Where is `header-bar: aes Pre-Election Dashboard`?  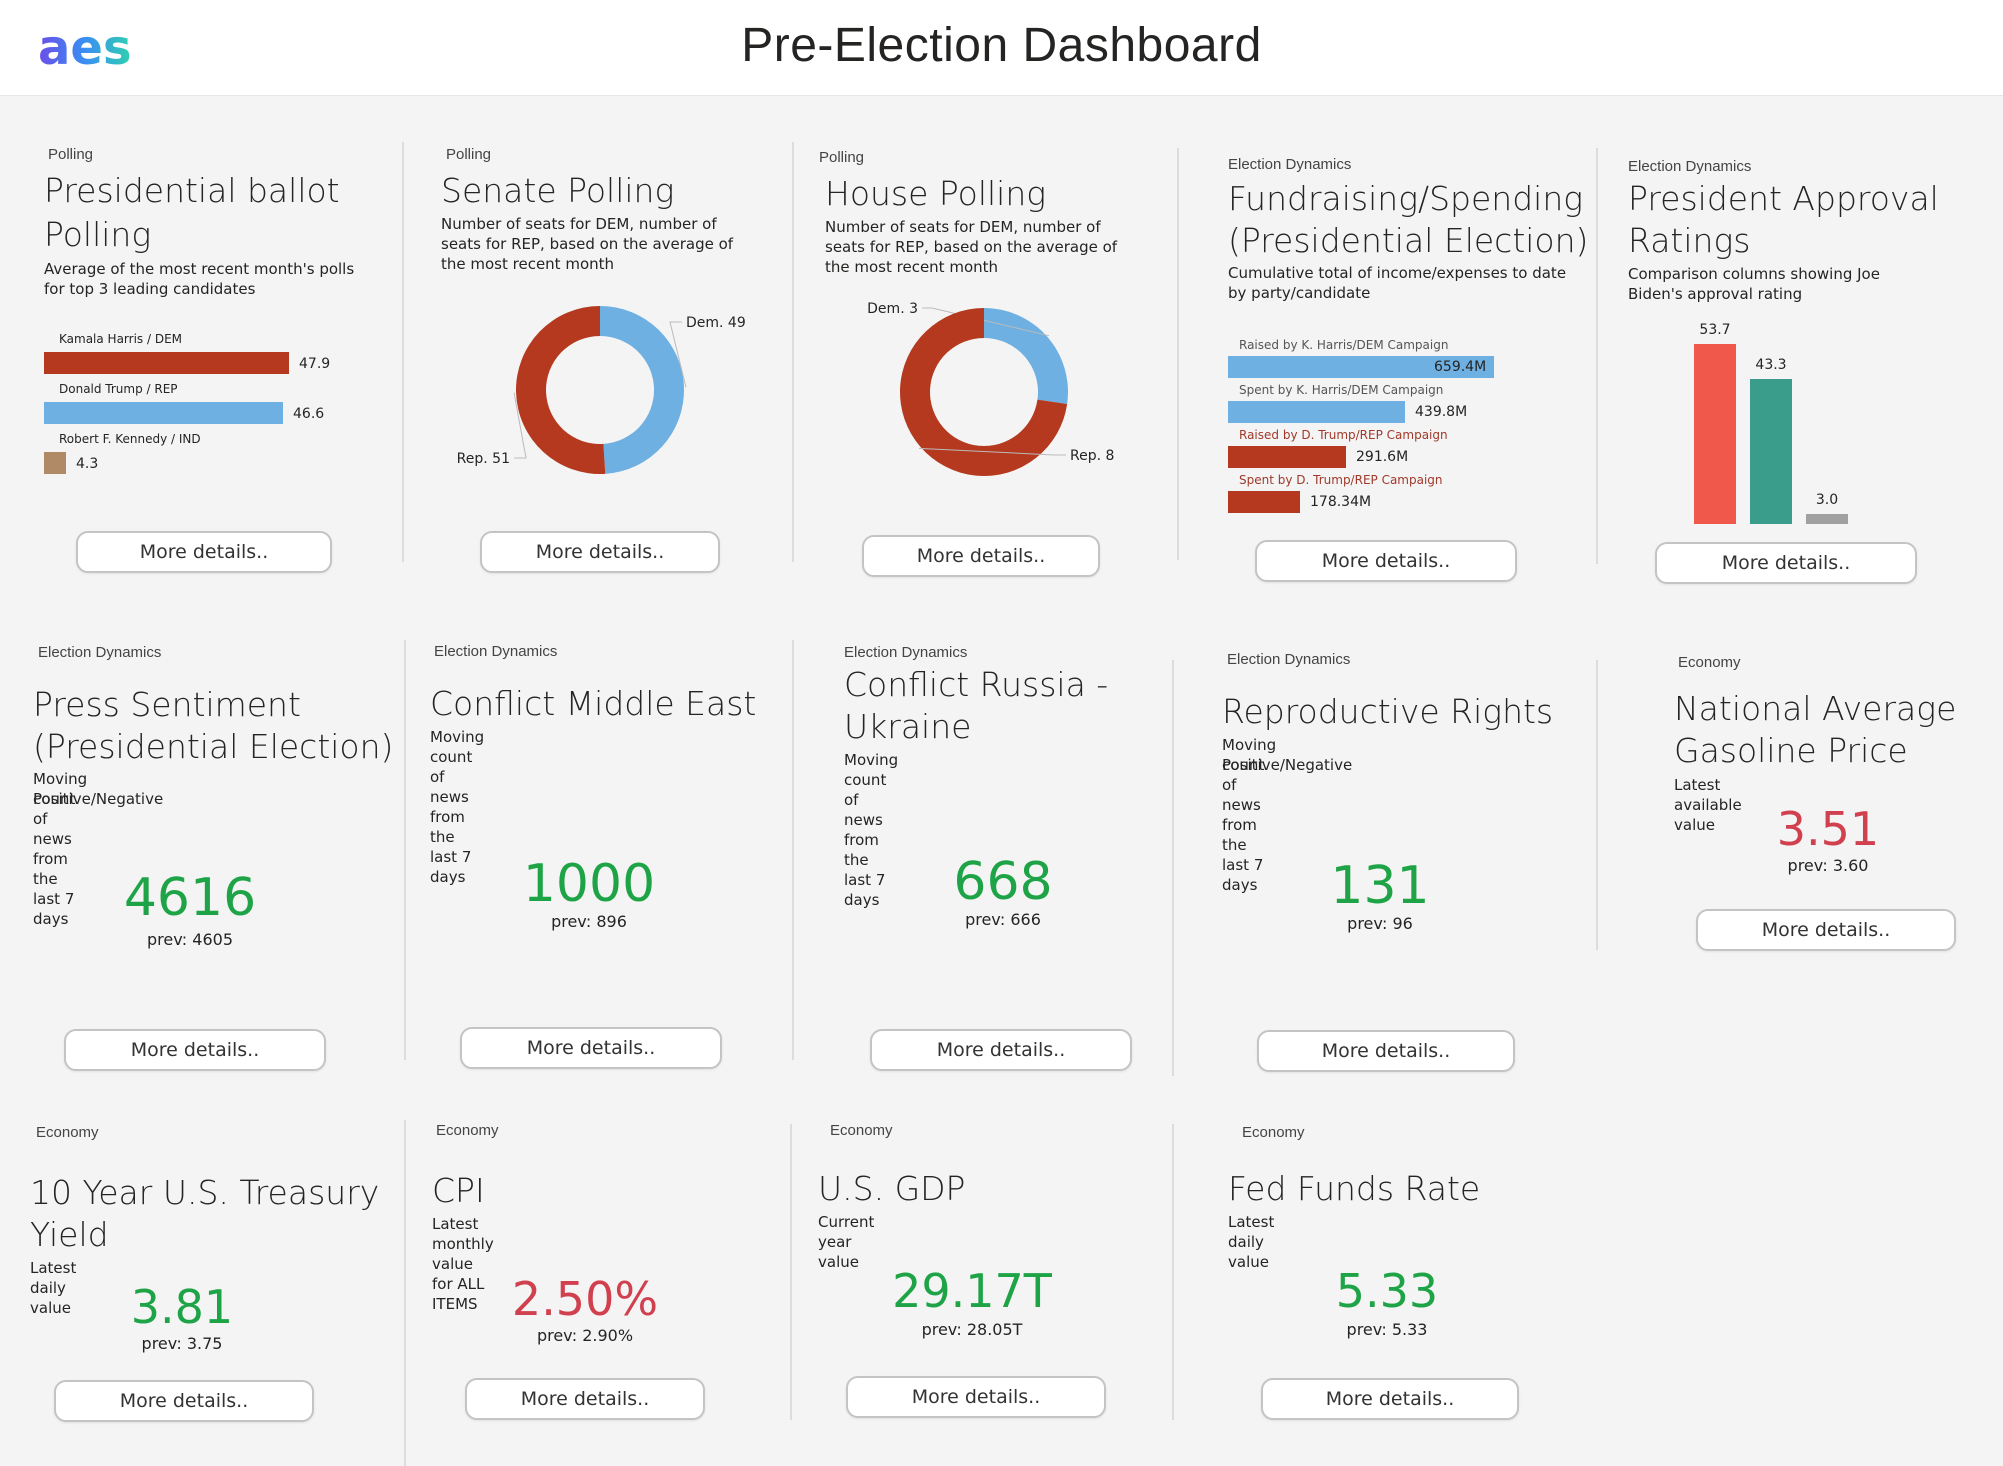 header-bar: aes Pre-Election Dashboard is located at coordinates (1001, 48).